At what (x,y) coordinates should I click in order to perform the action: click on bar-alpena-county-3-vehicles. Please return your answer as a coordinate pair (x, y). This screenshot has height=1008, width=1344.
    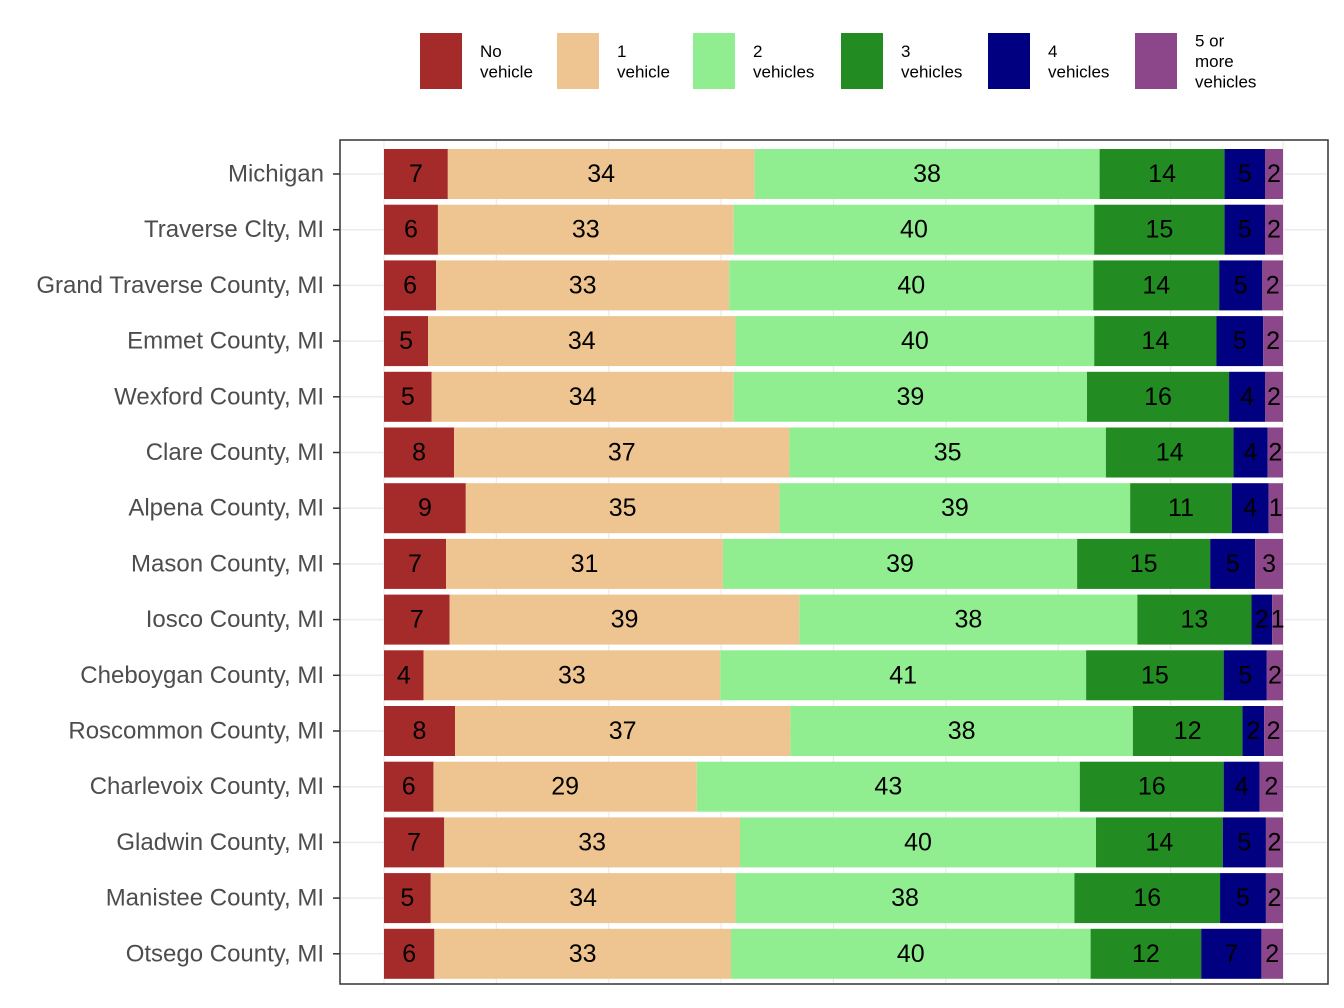
    Looking at the image, I should click on (1181, 508).